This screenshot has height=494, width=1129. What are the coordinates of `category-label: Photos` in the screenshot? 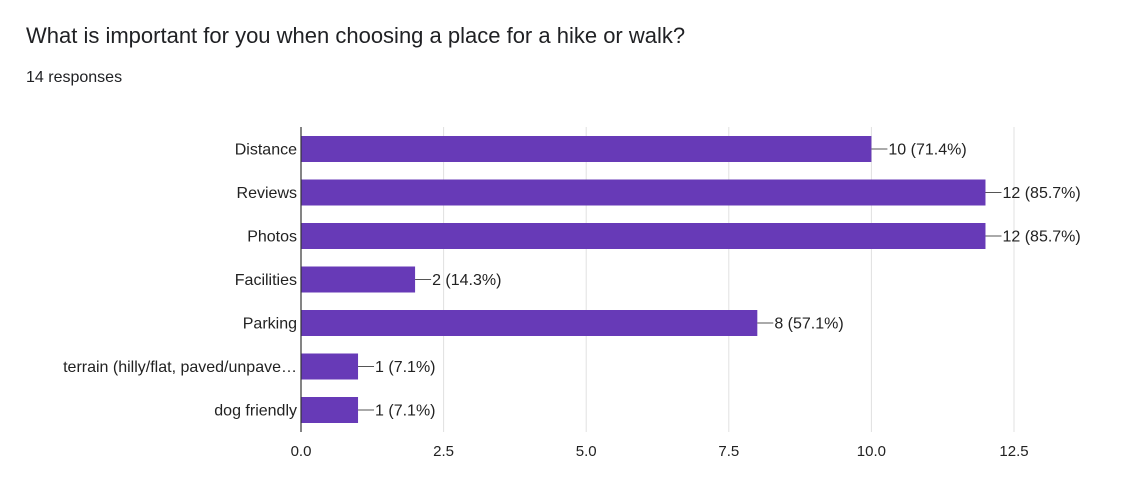 It's located at (272, 237).